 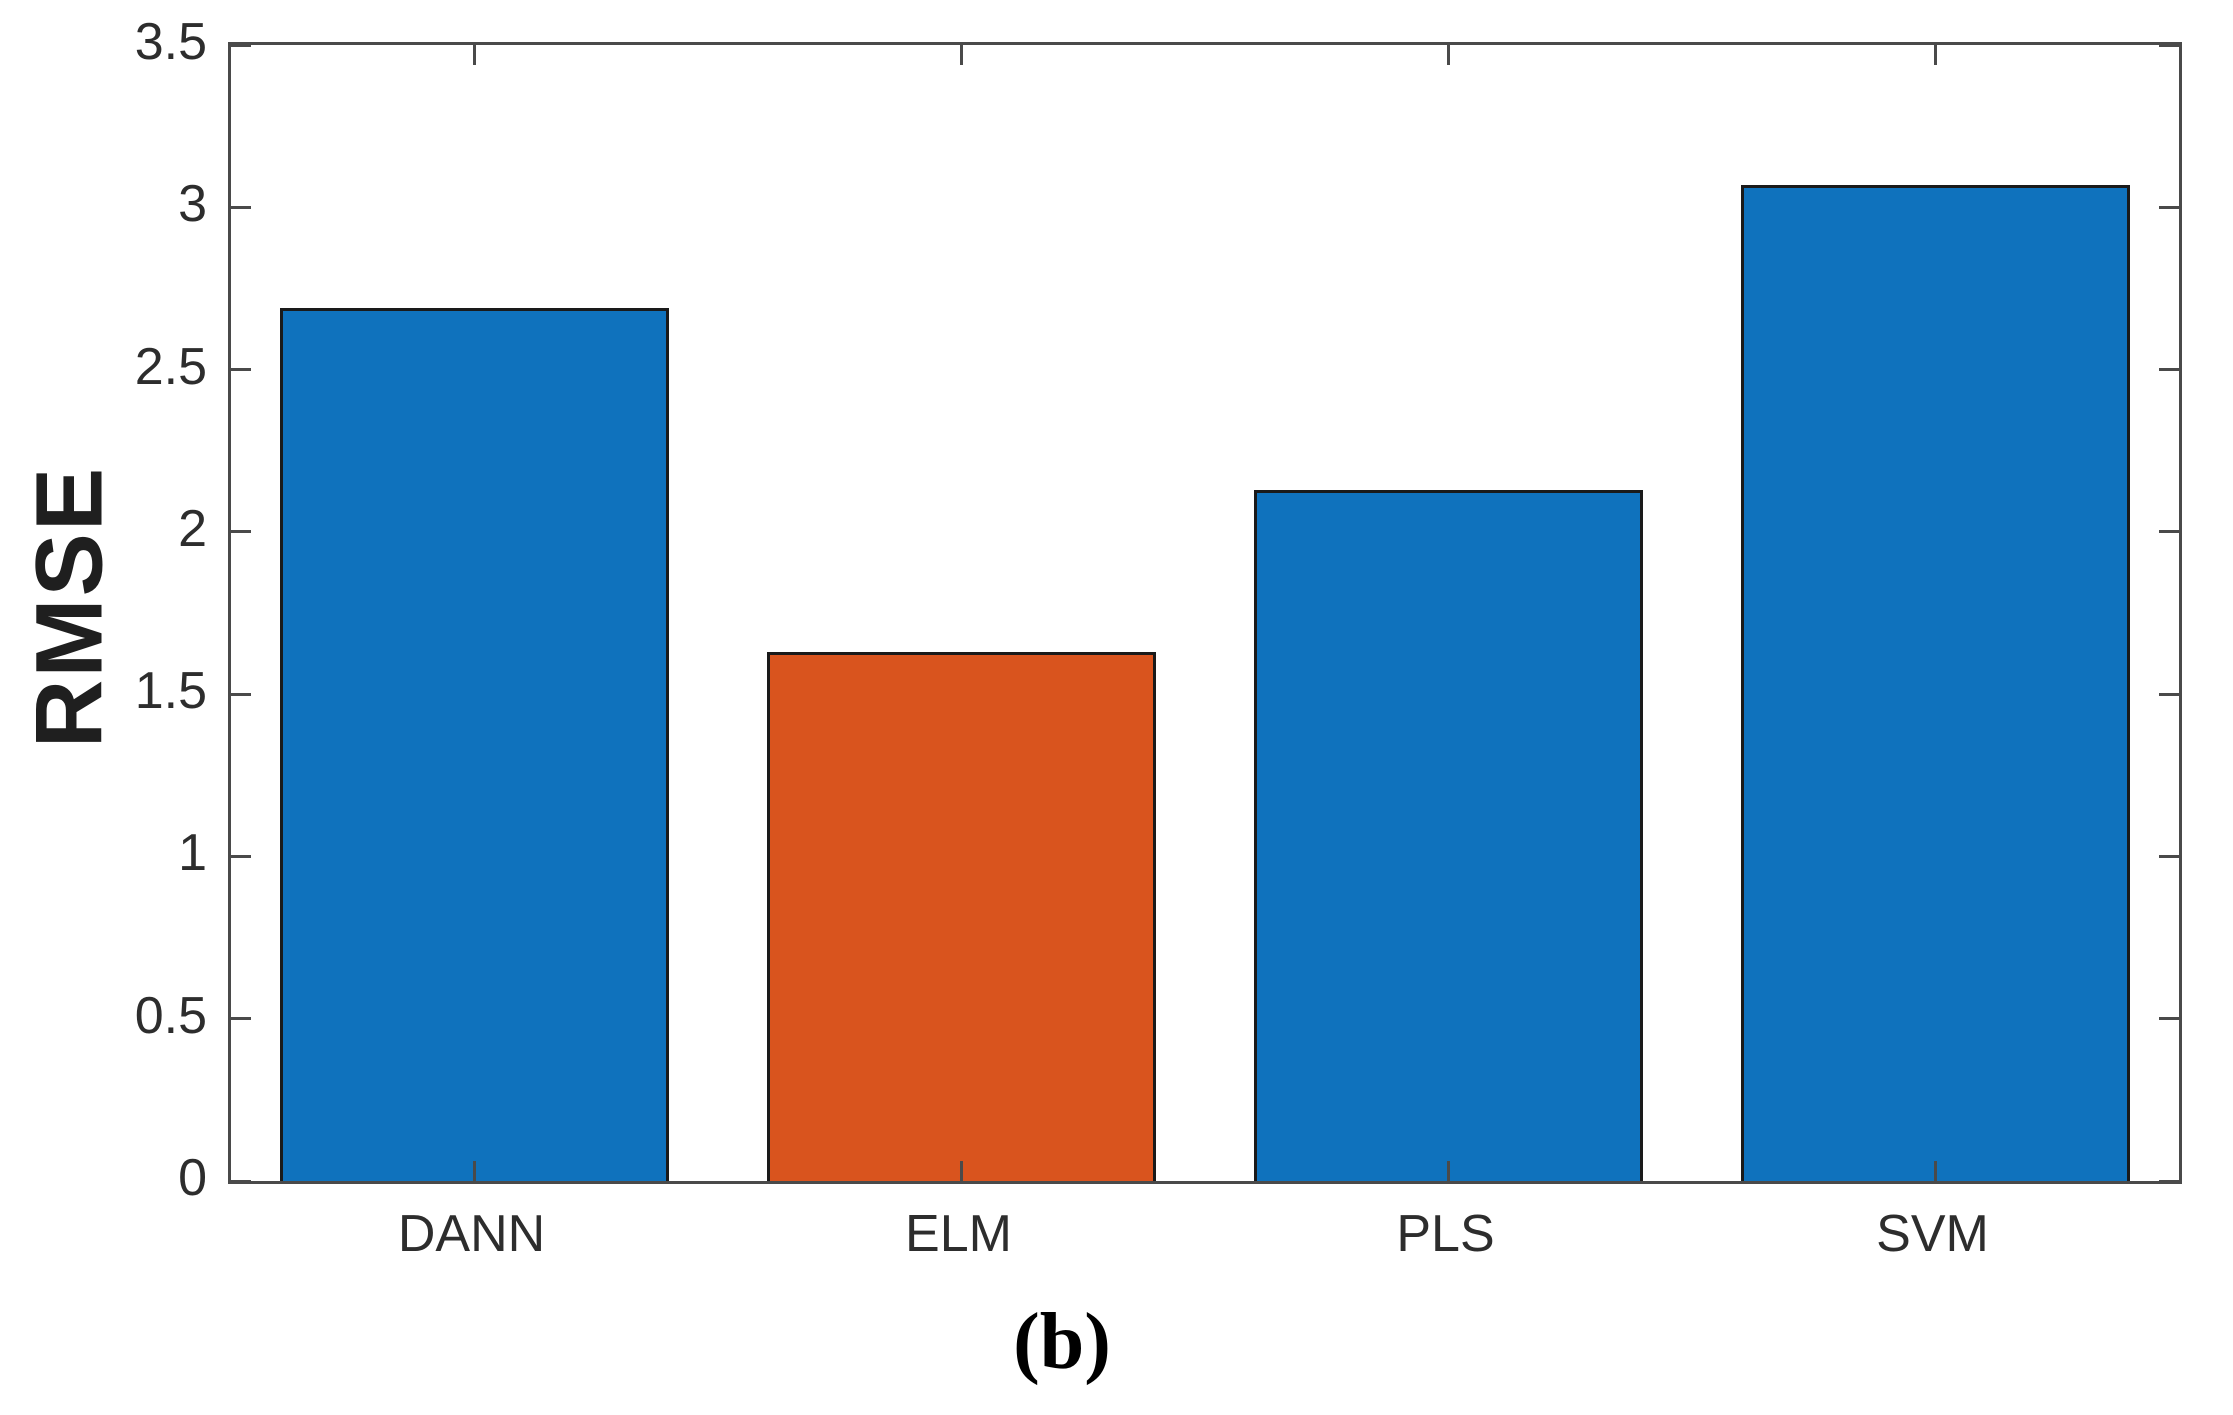 I want to click on figure-caption: (b), so click(x=1062, y=1342).